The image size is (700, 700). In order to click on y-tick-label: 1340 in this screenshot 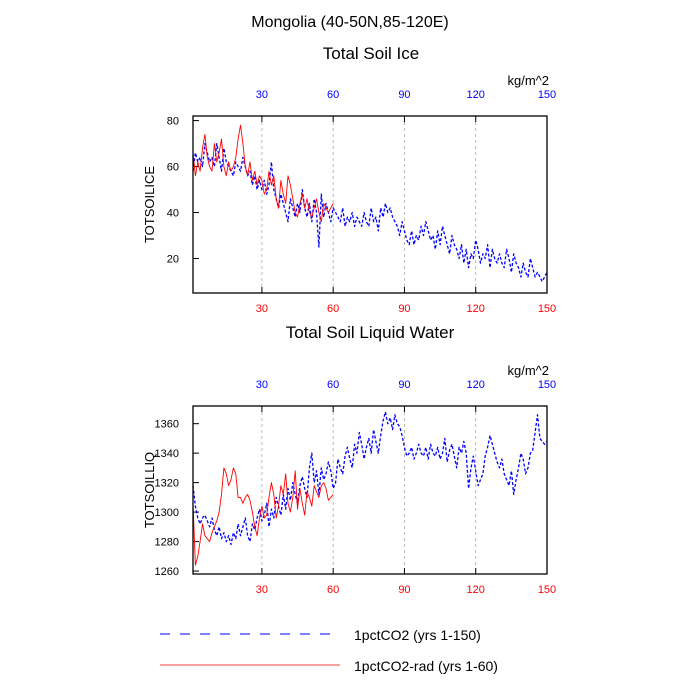, I will do `click(167, 454)`.